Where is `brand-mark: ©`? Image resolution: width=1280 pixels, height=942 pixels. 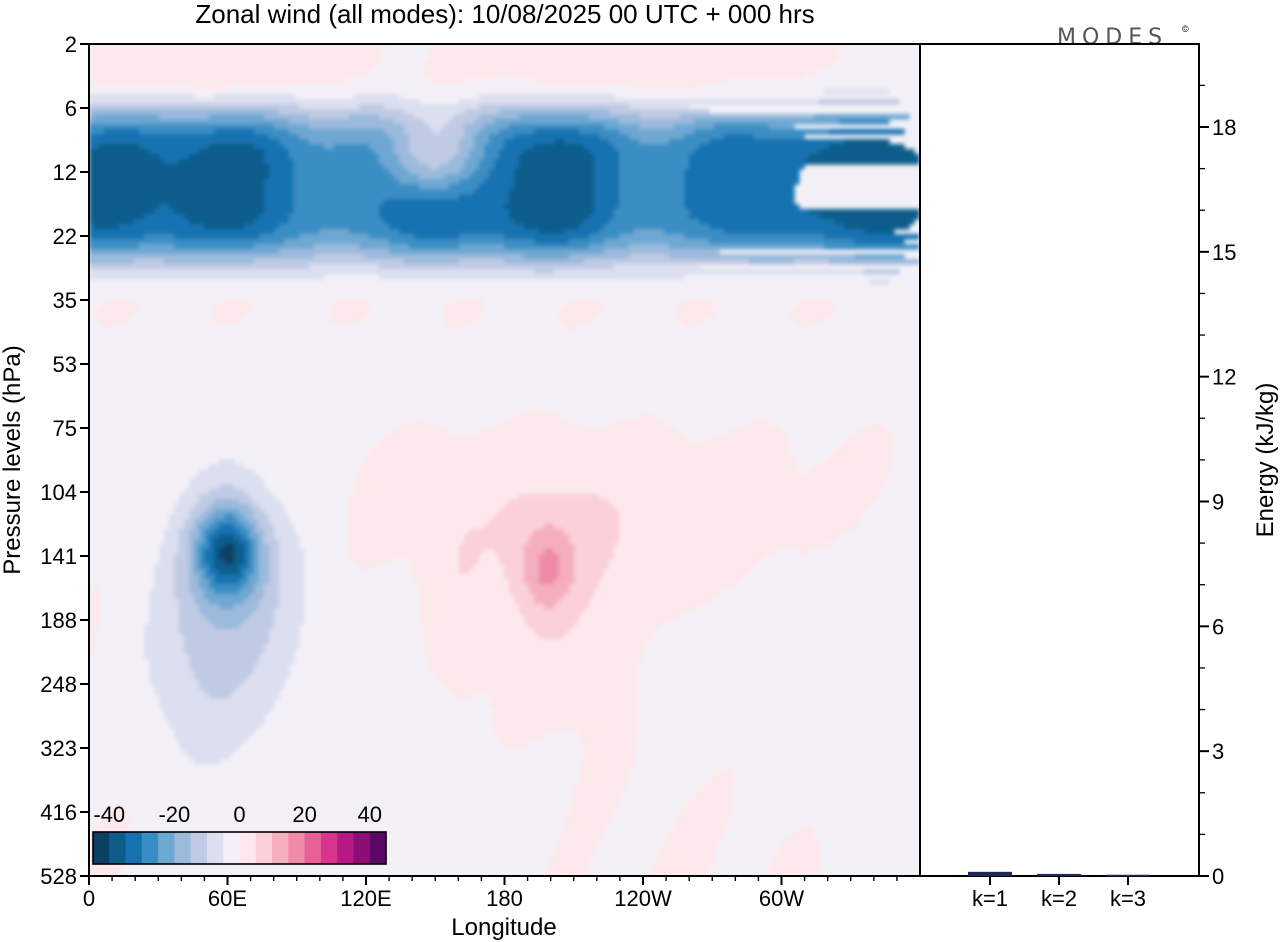
brand-mark: © is located at coordinates (1185, 29).